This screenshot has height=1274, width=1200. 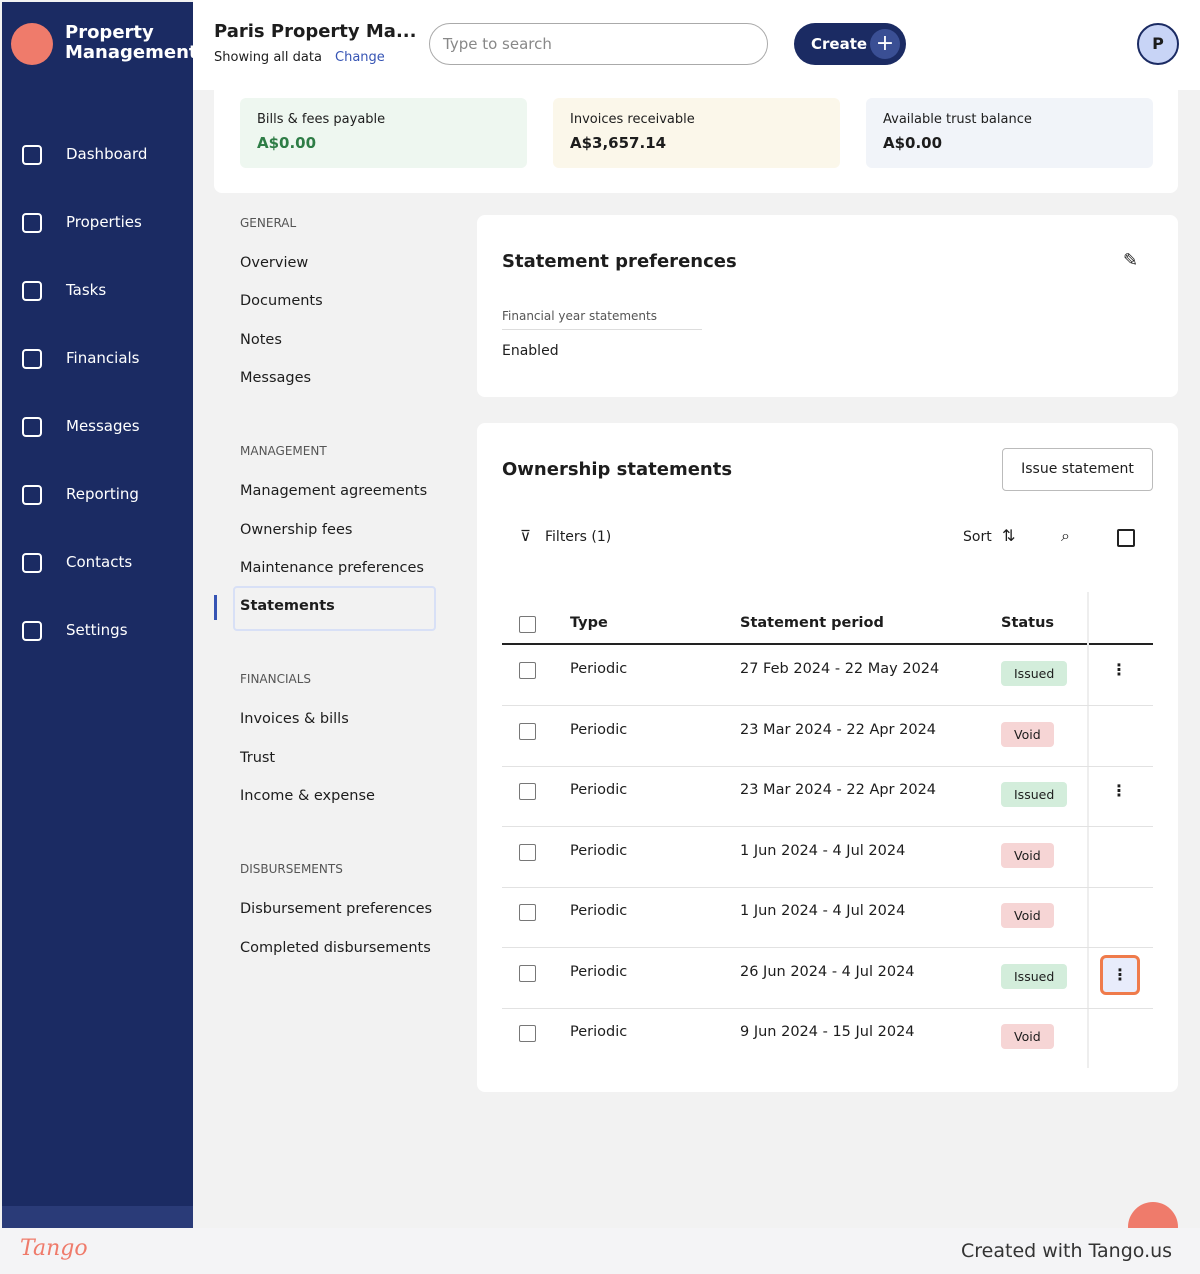 What do you see at coordinates (274, 263) in the screenshot?
I see `side-nav-item: Overview` at bounding box center [274, 263].